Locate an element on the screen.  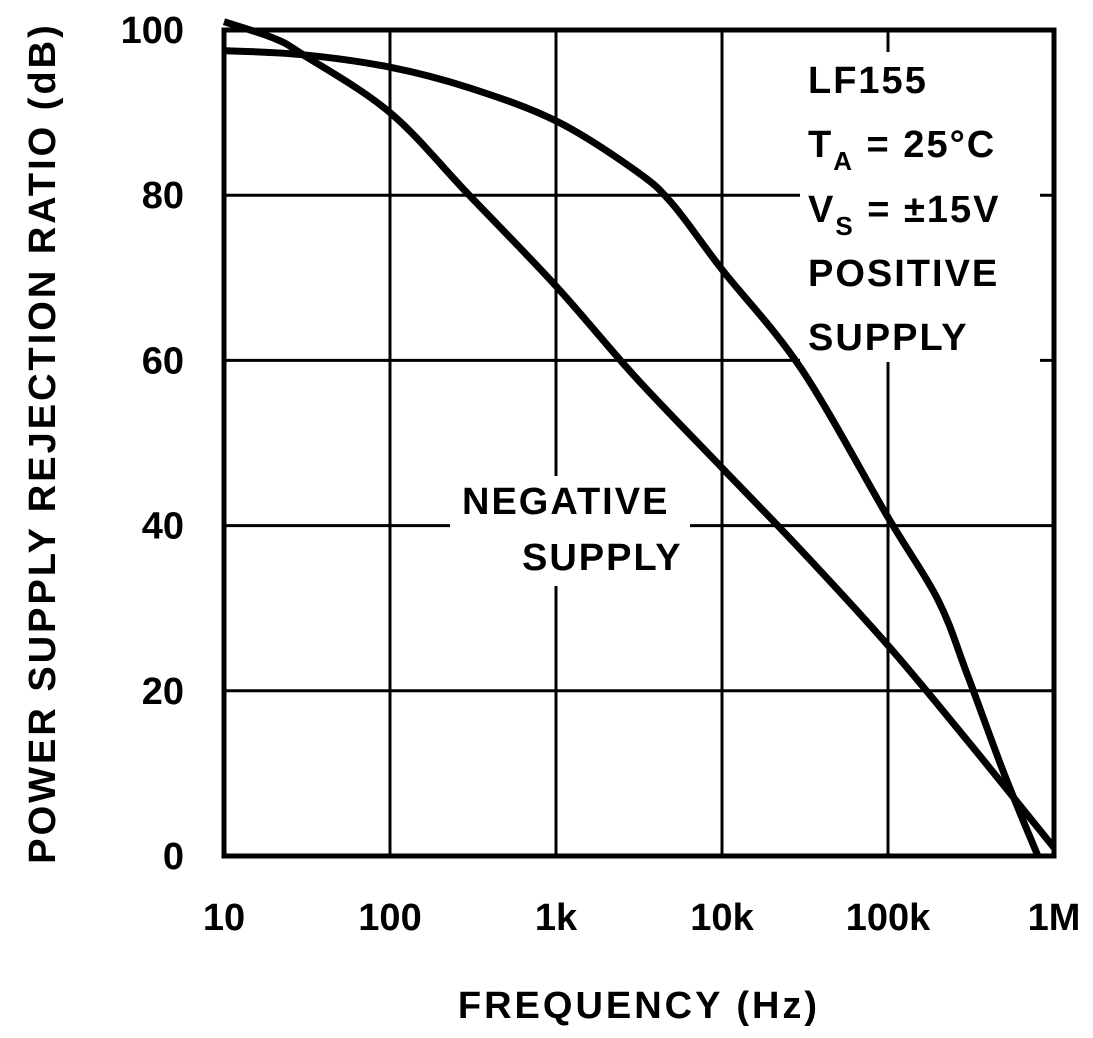
x-tick-label: 10 is located at coordinates (224, 918).